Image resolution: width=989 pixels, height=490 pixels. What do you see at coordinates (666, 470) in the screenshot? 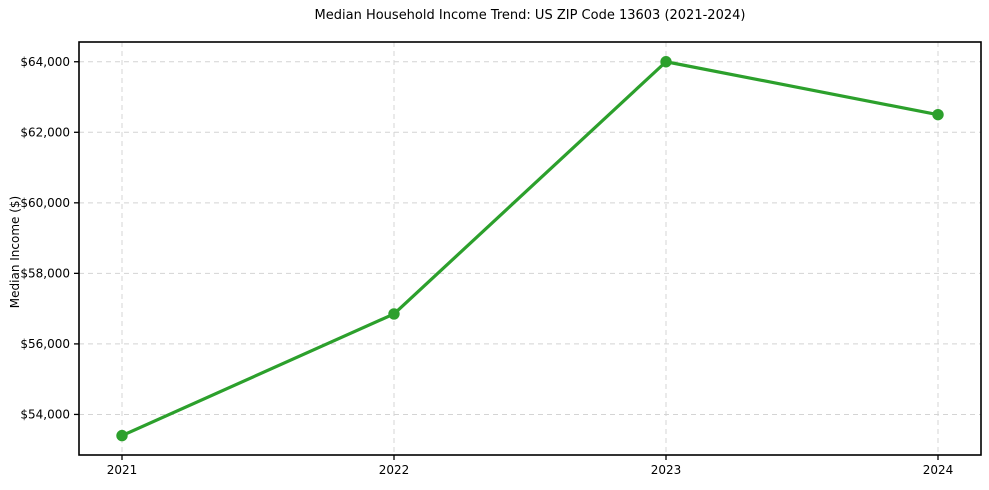
I see `x-tick-label: 2023` at bounding box center [666, 470].